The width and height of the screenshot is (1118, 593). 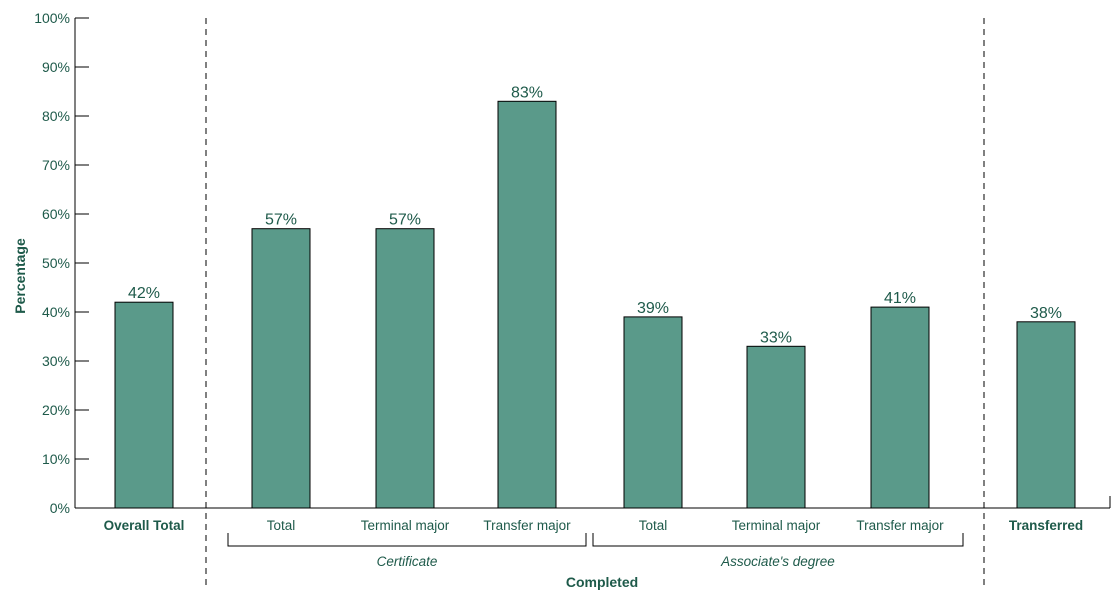 What do you see at coordinates (56, 312) in the screenshot?
I see `y-tick-label: 40%` at bounding box center [56, 312].